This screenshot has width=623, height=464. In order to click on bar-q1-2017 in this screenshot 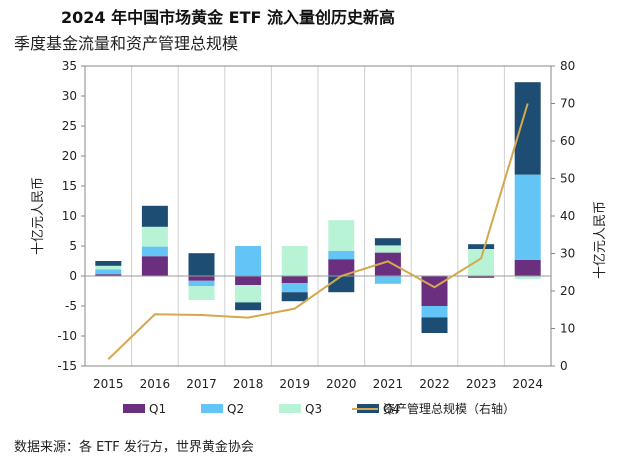, I will do `click(201, 278)`.